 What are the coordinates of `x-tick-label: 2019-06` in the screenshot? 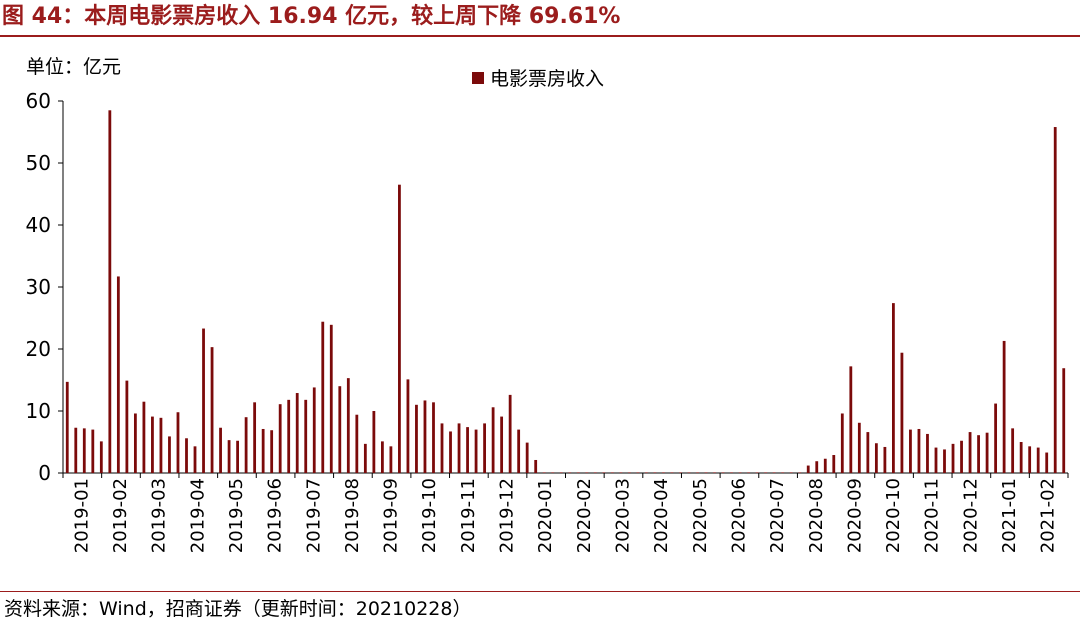 It's located at (275, 515).